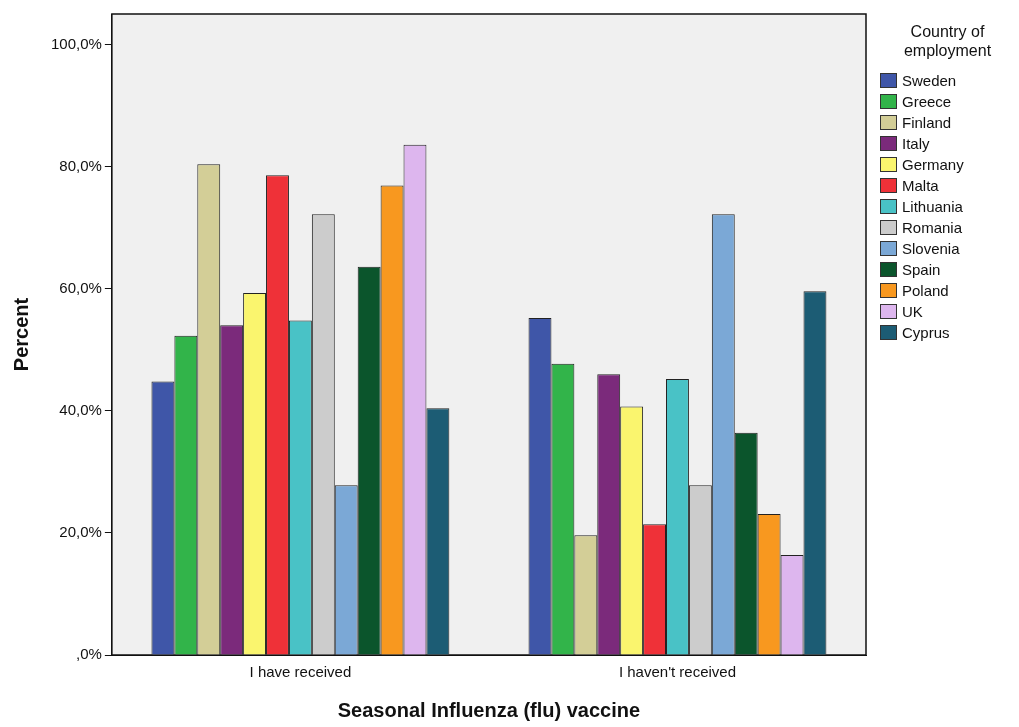 This screenshot has width=1019, height=727. What do you see at coordinates (89, 654) in the screenshot?
I see `y-tick-label: ,0%` at bounding box center [89, 654].